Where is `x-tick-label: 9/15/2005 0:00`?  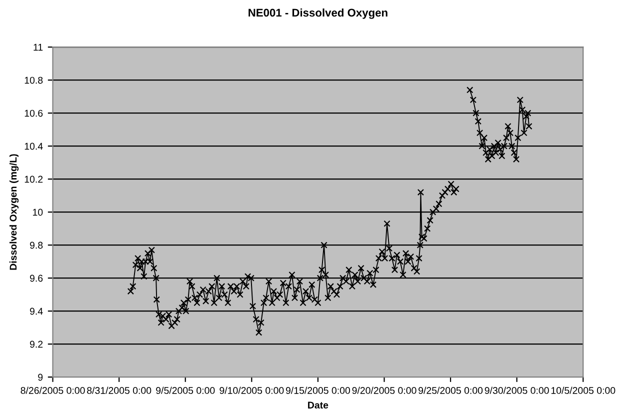 x-tick-label: 9/15/2005 0:00 is located at coordinates (318, 390).